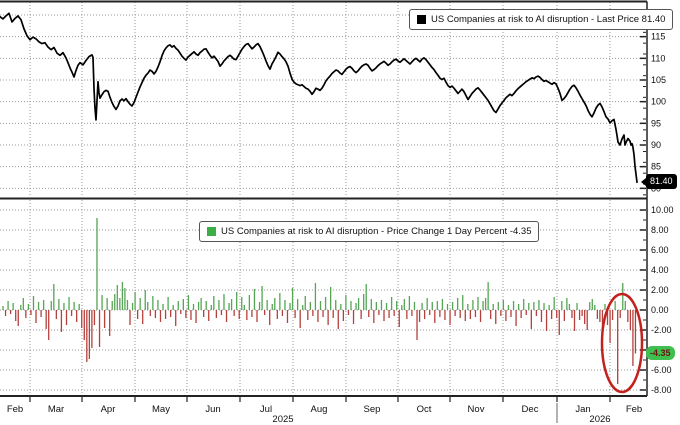 Image resolution: width=680 pixels, height=425 pixels. I want to click on svg-text: 2026, so click(599, 419).